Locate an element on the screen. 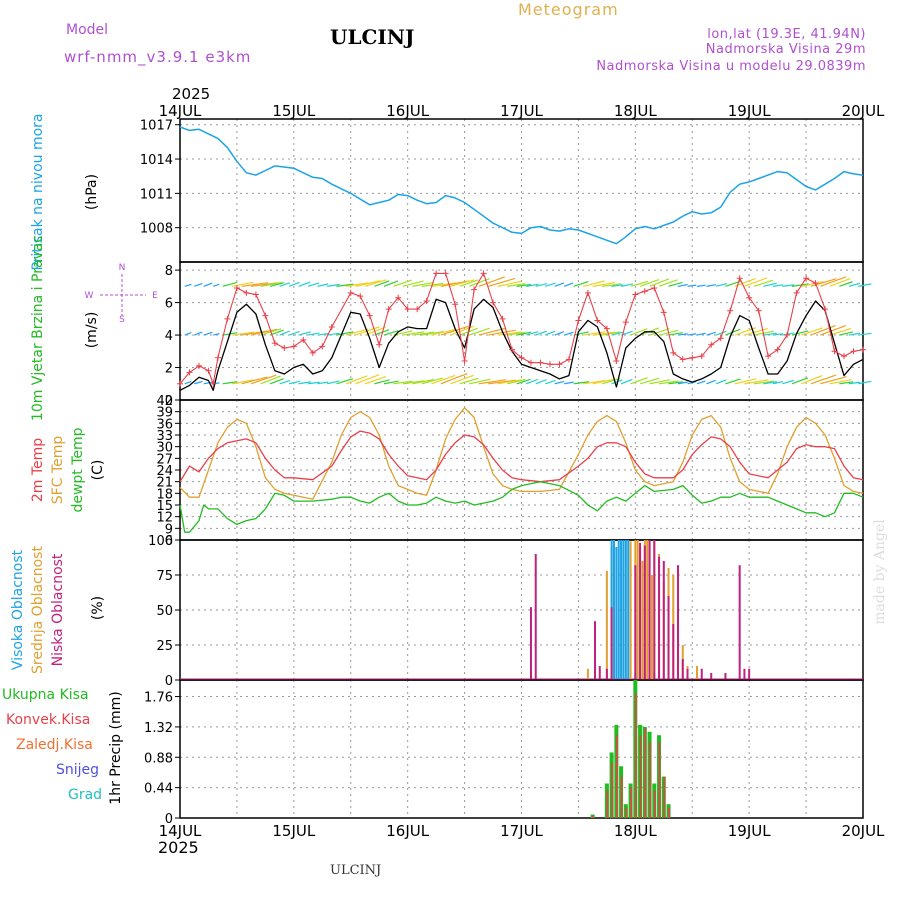 Image resolution: width=900 pixels, height=904 pixels. temp-title-sfc: SFC Temp is located at coordinates (58, 470).